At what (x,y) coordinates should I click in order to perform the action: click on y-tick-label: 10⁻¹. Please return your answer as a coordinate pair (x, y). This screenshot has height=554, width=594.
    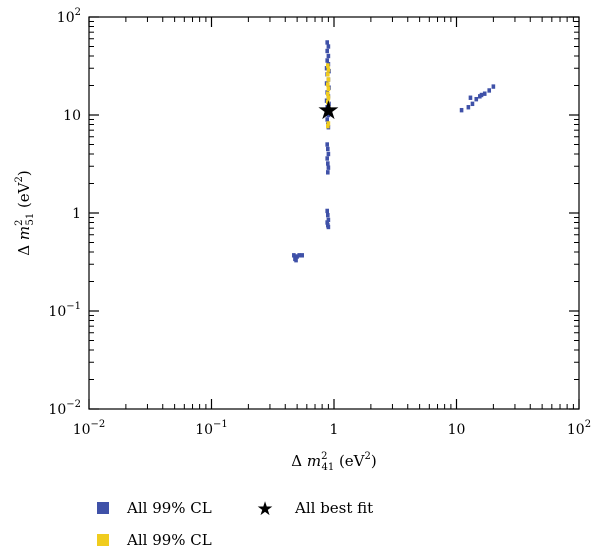
    Looking at the image, I should click on (64, 310).